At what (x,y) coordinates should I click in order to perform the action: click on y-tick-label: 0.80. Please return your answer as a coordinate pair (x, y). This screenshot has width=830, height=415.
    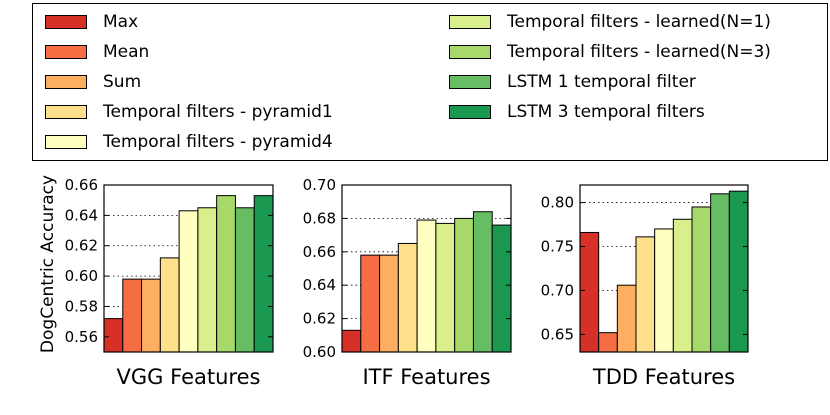
    Looking at the image, I should click on (557, 203).